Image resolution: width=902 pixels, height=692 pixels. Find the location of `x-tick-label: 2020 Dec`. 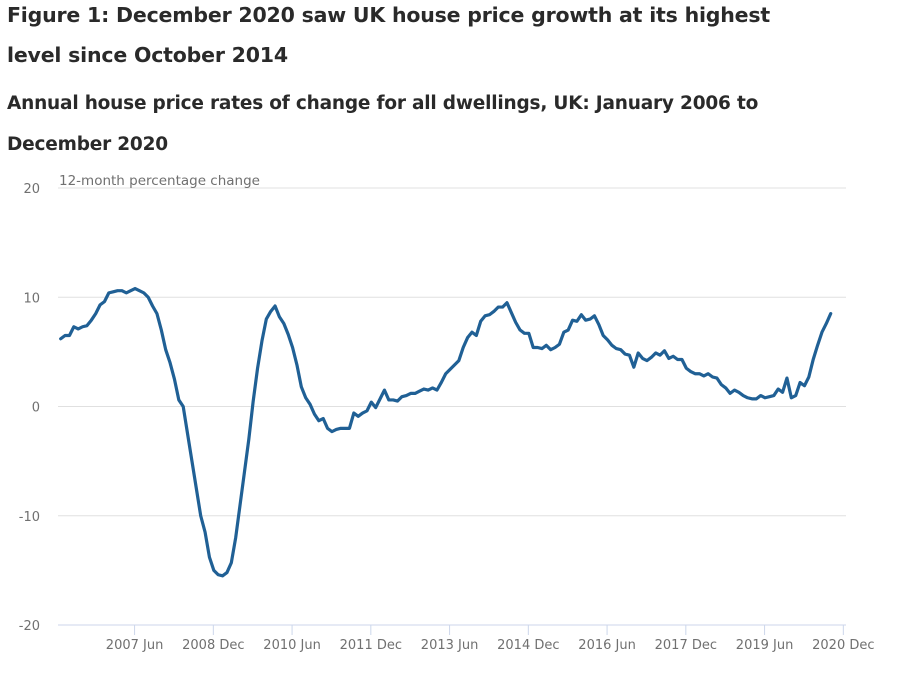

x-tick-label: 2020 Dec is located at coordinates (843, 645).